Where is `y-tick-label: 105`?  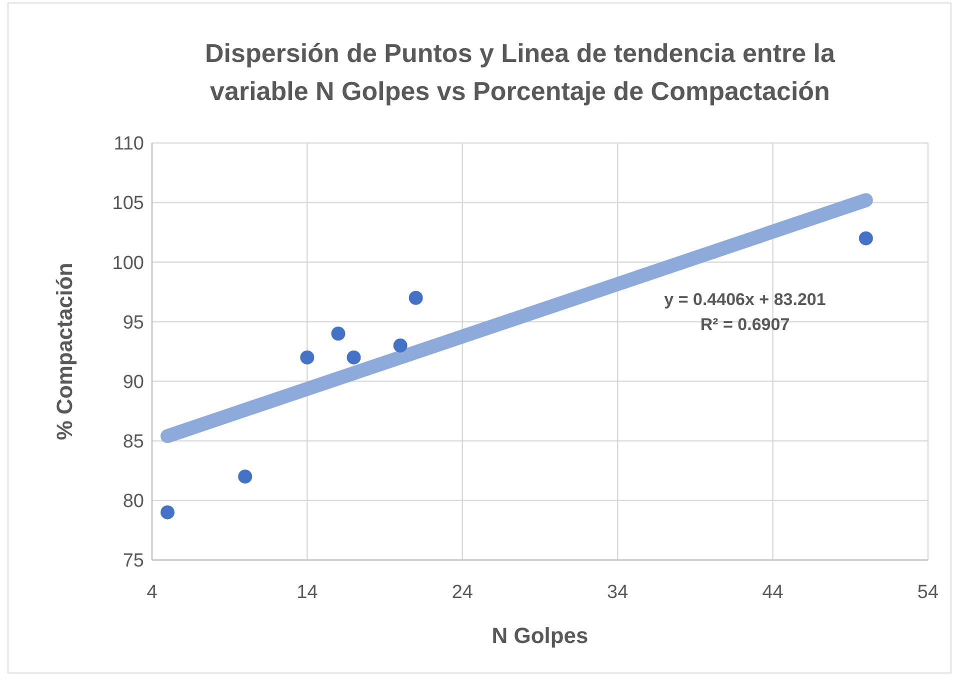
y-tick-label: 105 is located at coordinates (128, 203).